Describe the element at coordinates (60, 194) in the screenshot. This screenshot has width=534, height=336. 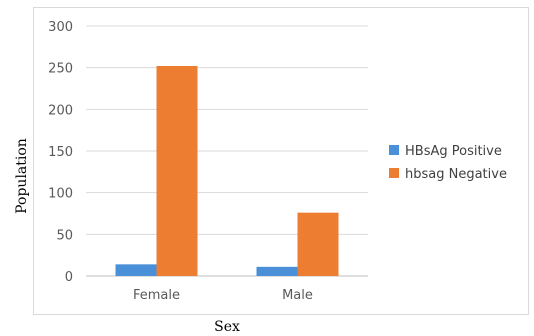
I see `y-tick-label: 100` at that location.